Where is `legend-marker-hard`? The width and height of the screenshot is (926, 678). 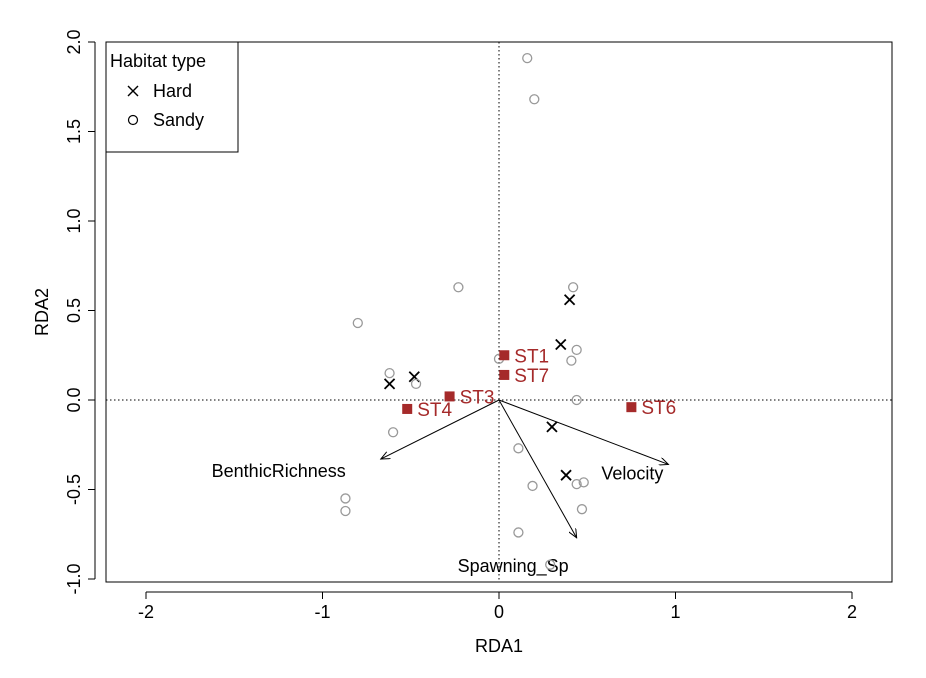
legend-marker-hard is located at coordinates (133, 91).